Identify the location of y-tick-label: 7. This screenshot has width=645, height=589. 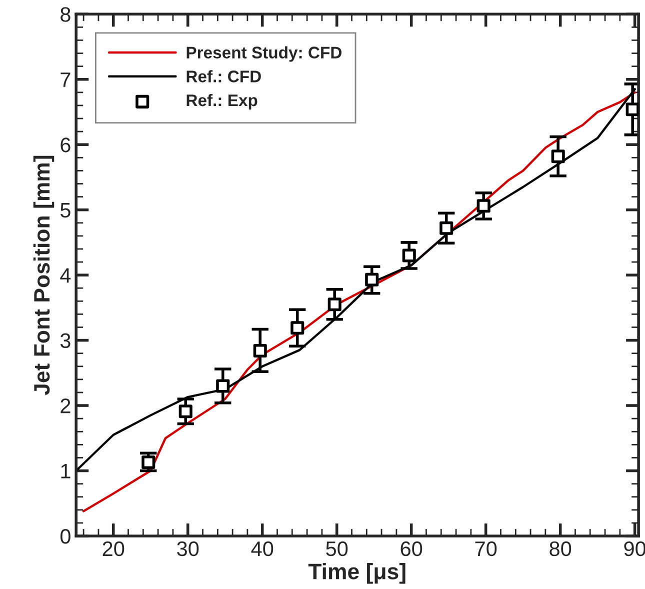
(65, 79).